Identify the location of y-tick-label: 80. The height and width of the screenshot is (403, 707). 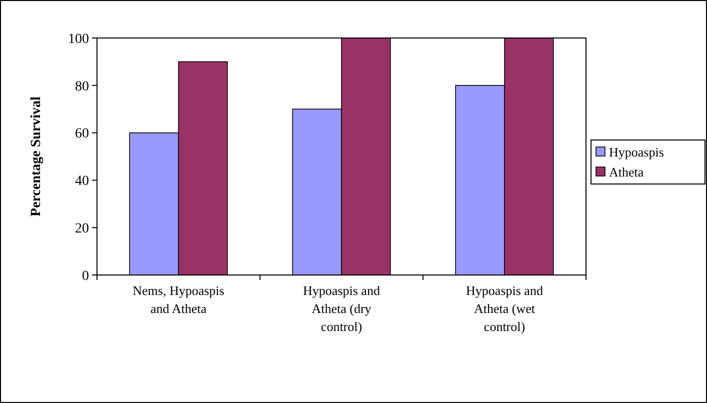
(82, 86).